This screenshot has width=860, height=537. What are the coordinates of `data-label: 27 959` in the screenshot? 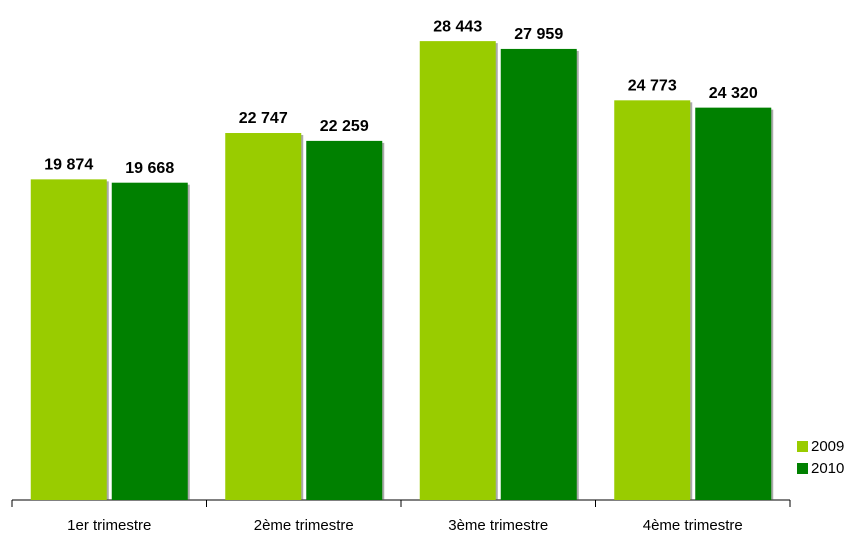 It's located at (538, 34).